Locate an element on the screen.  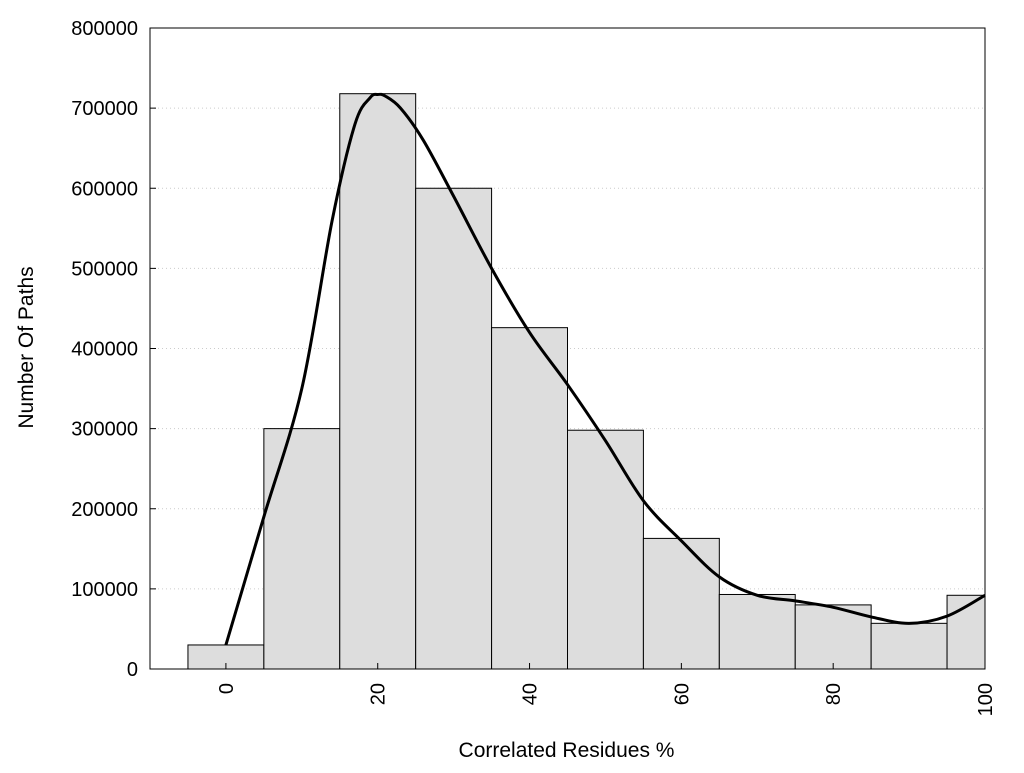
y-tick-label-3: 300000 is located at coordinates (104, 430).